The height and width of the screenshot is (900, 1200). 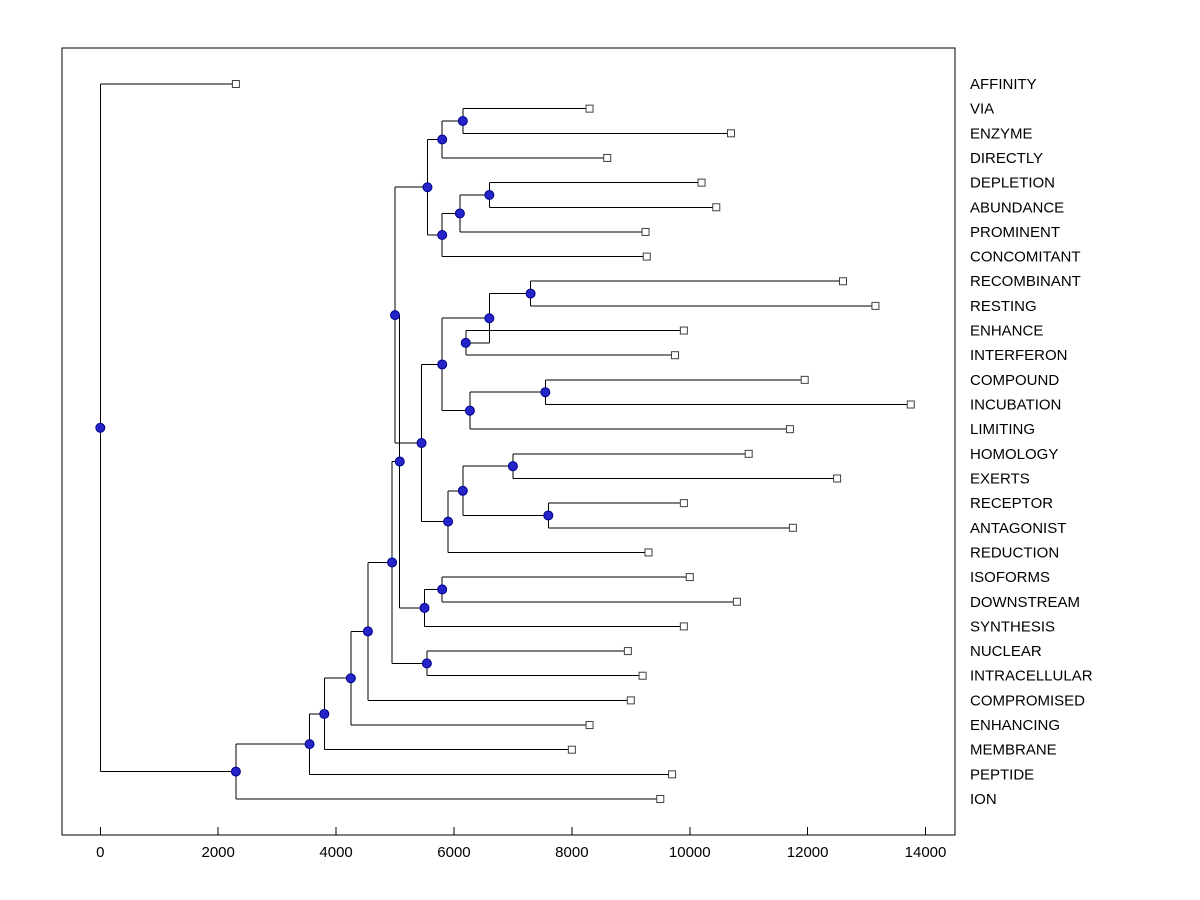 What do you see at coordinates (1006, 651) in the screenshot?
I see `leaf-label: NUCLEAR` at bounding box center [1006, 651].